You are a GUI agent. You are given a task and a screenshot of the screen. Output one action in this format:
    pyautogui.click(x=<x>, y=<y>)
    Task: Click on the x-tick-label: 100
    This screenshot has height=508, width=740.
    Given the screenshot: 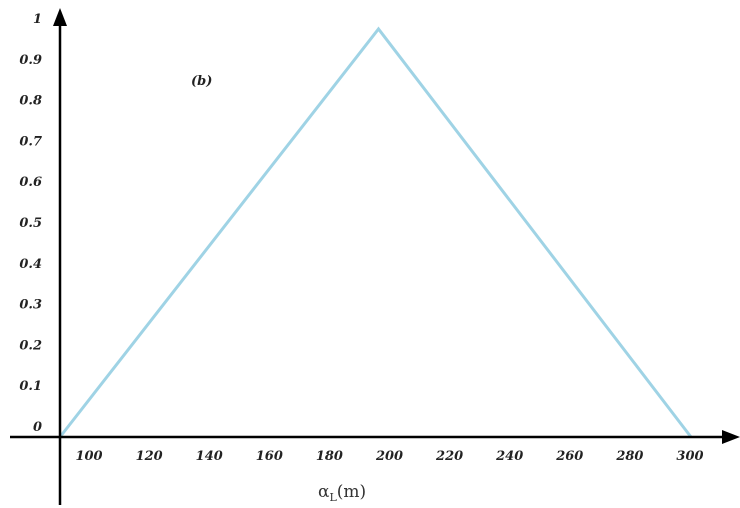 What is the action you would take?
    pyautogui.click(x=88, y=456)
    